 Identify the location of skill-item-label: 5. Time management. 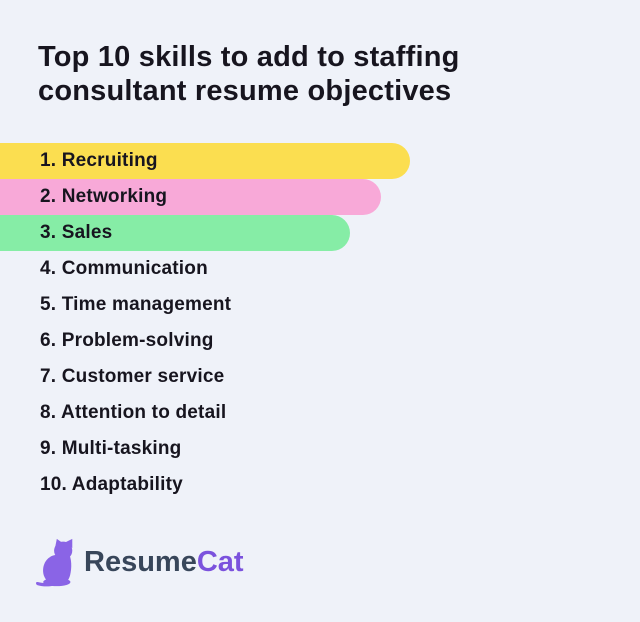
(136, 304).